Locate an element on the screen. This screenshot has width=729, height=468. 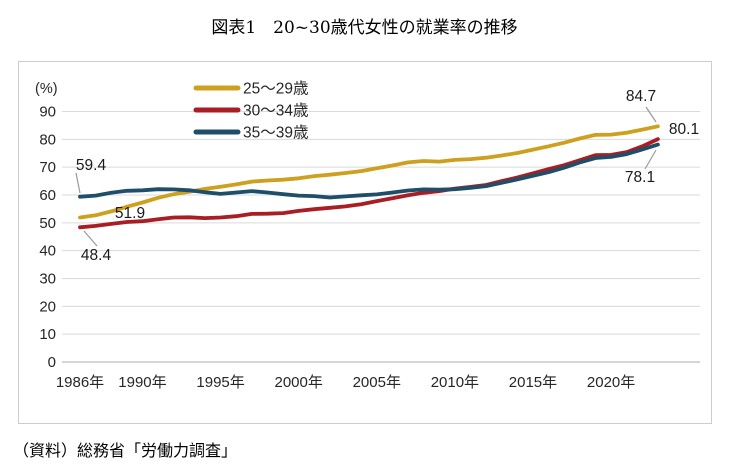
series-line-35～39歳 is located at coordinates (369, 171).